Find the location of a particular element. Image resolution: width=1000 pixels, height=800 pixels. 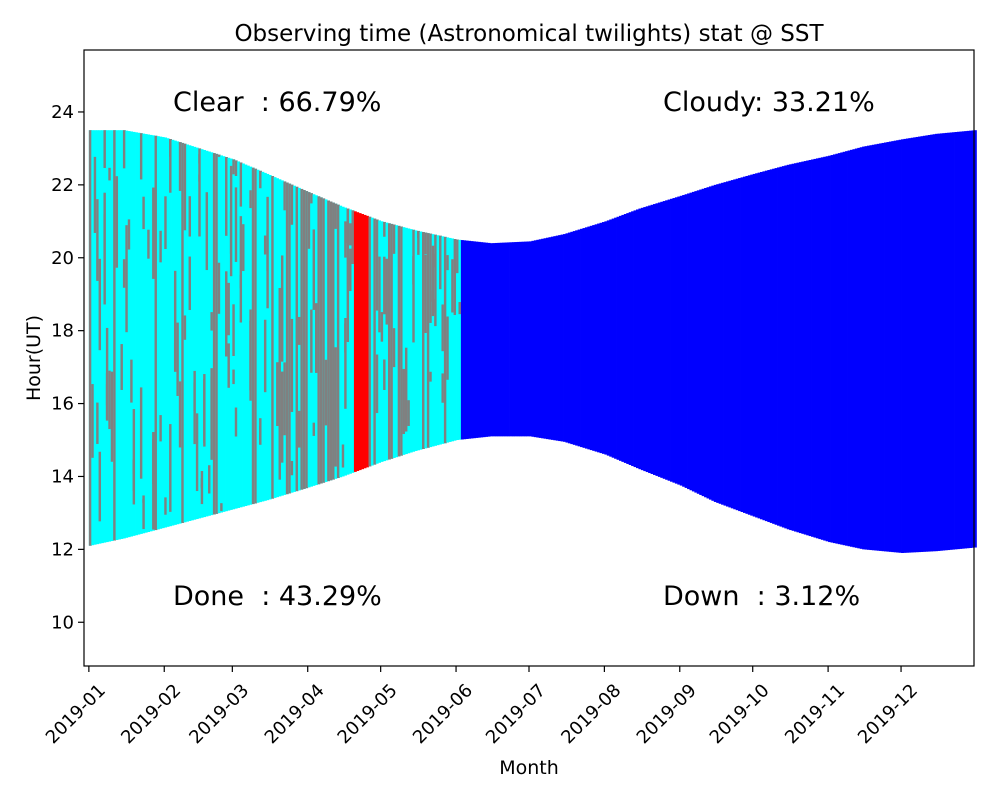

x-tick-label: 2019-12 is located at coordinates (888, 714).